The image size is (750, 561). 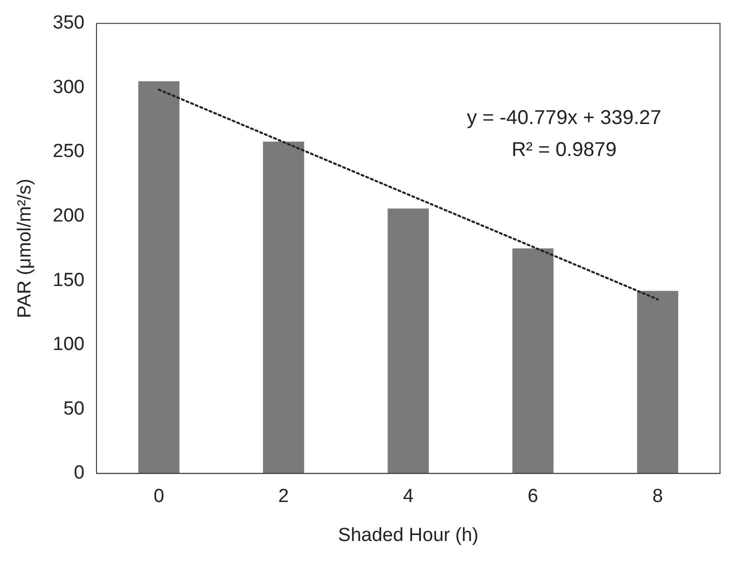 I want to click on x-tick-label: 8, so click(x=657, y=497).